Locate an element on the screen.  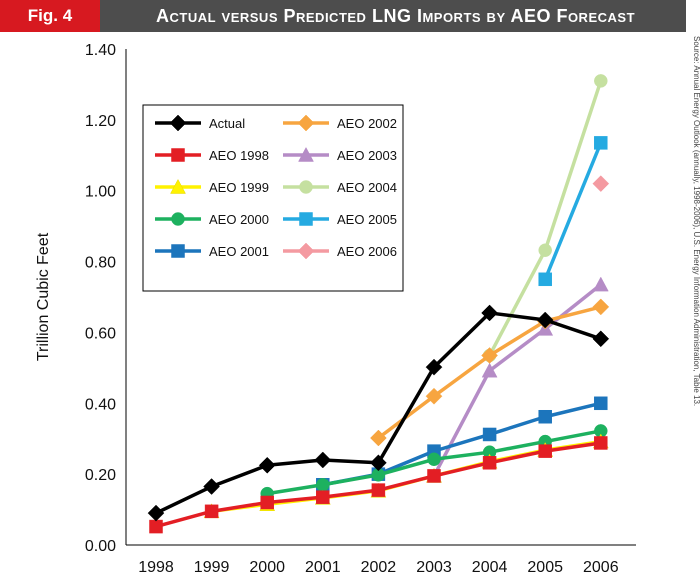
legend-marker-aeo-2003 is located at coordinates (306, 154).